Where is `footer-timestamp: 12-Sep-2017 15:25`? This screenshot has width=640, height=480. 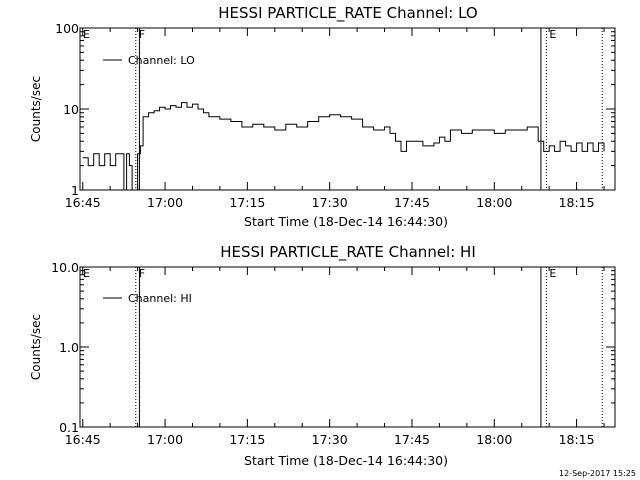 footer-timestamp: 12-Sep-2017 15:25 is located at coordinates (597, 473).